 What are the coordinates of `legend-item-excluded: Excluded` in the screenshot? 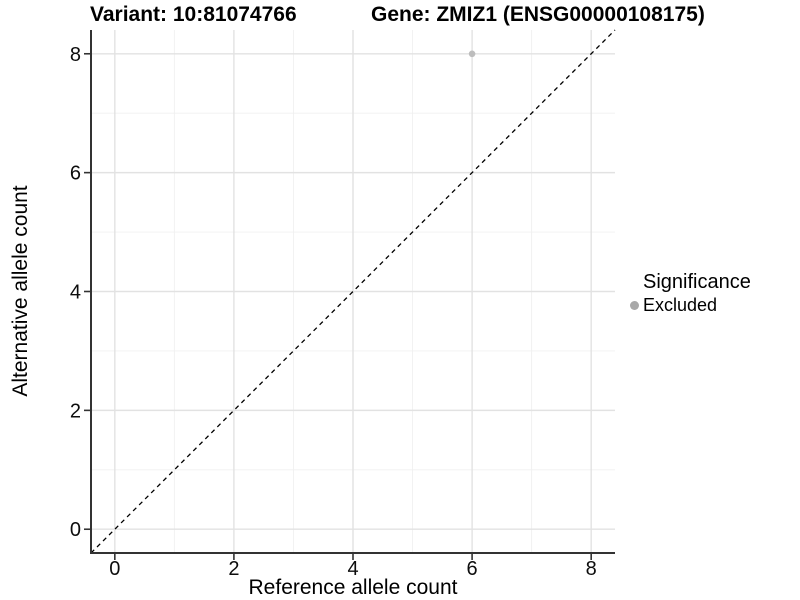 It's located at (689, 305).